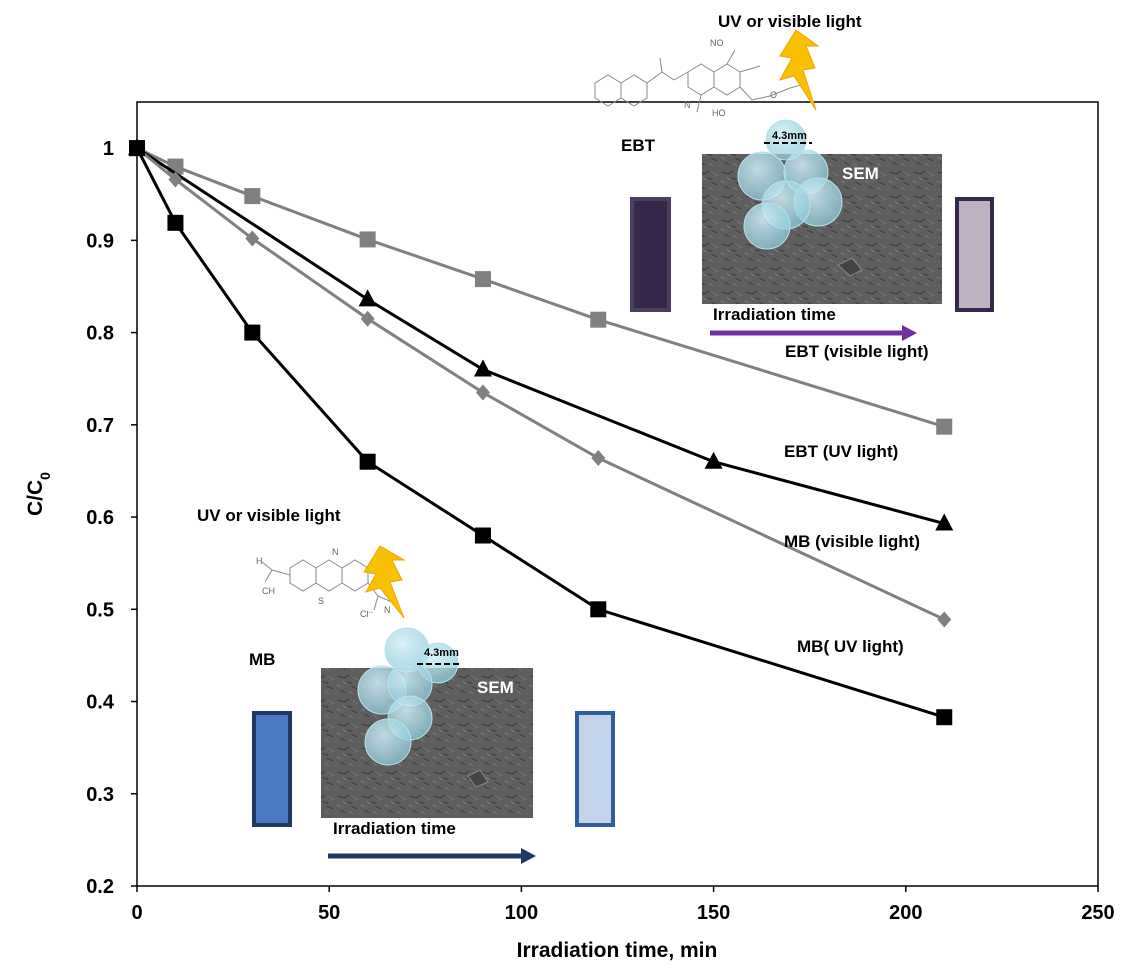  I want to click on svg-text: NO, so click(717, 43).